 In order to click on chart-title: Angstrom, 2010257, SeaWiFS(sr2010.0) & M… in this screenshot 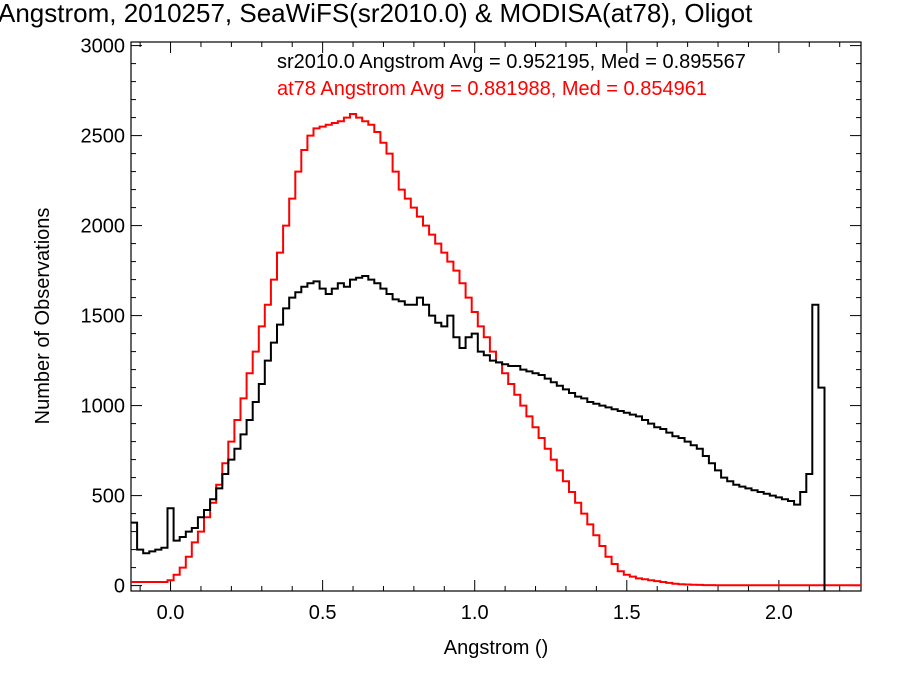, I will do `click(376, 14)`.